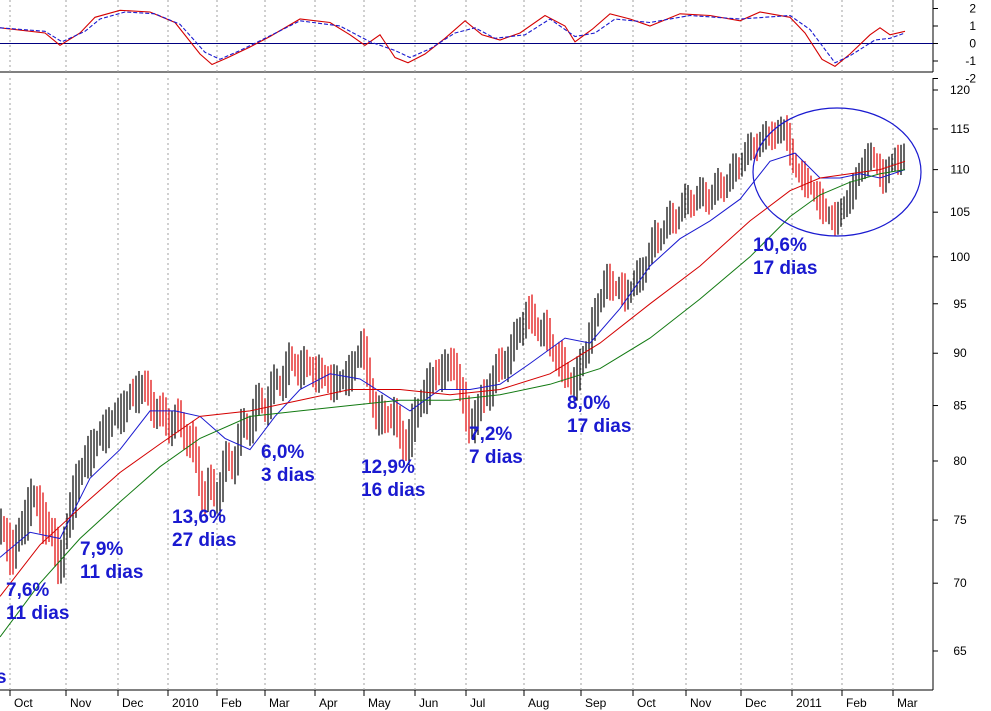 This screenshot has height=711, width=991. Describe the element at coordinates (960, 90) in the screenshot. I see `price-tick-label: 120` at that location.